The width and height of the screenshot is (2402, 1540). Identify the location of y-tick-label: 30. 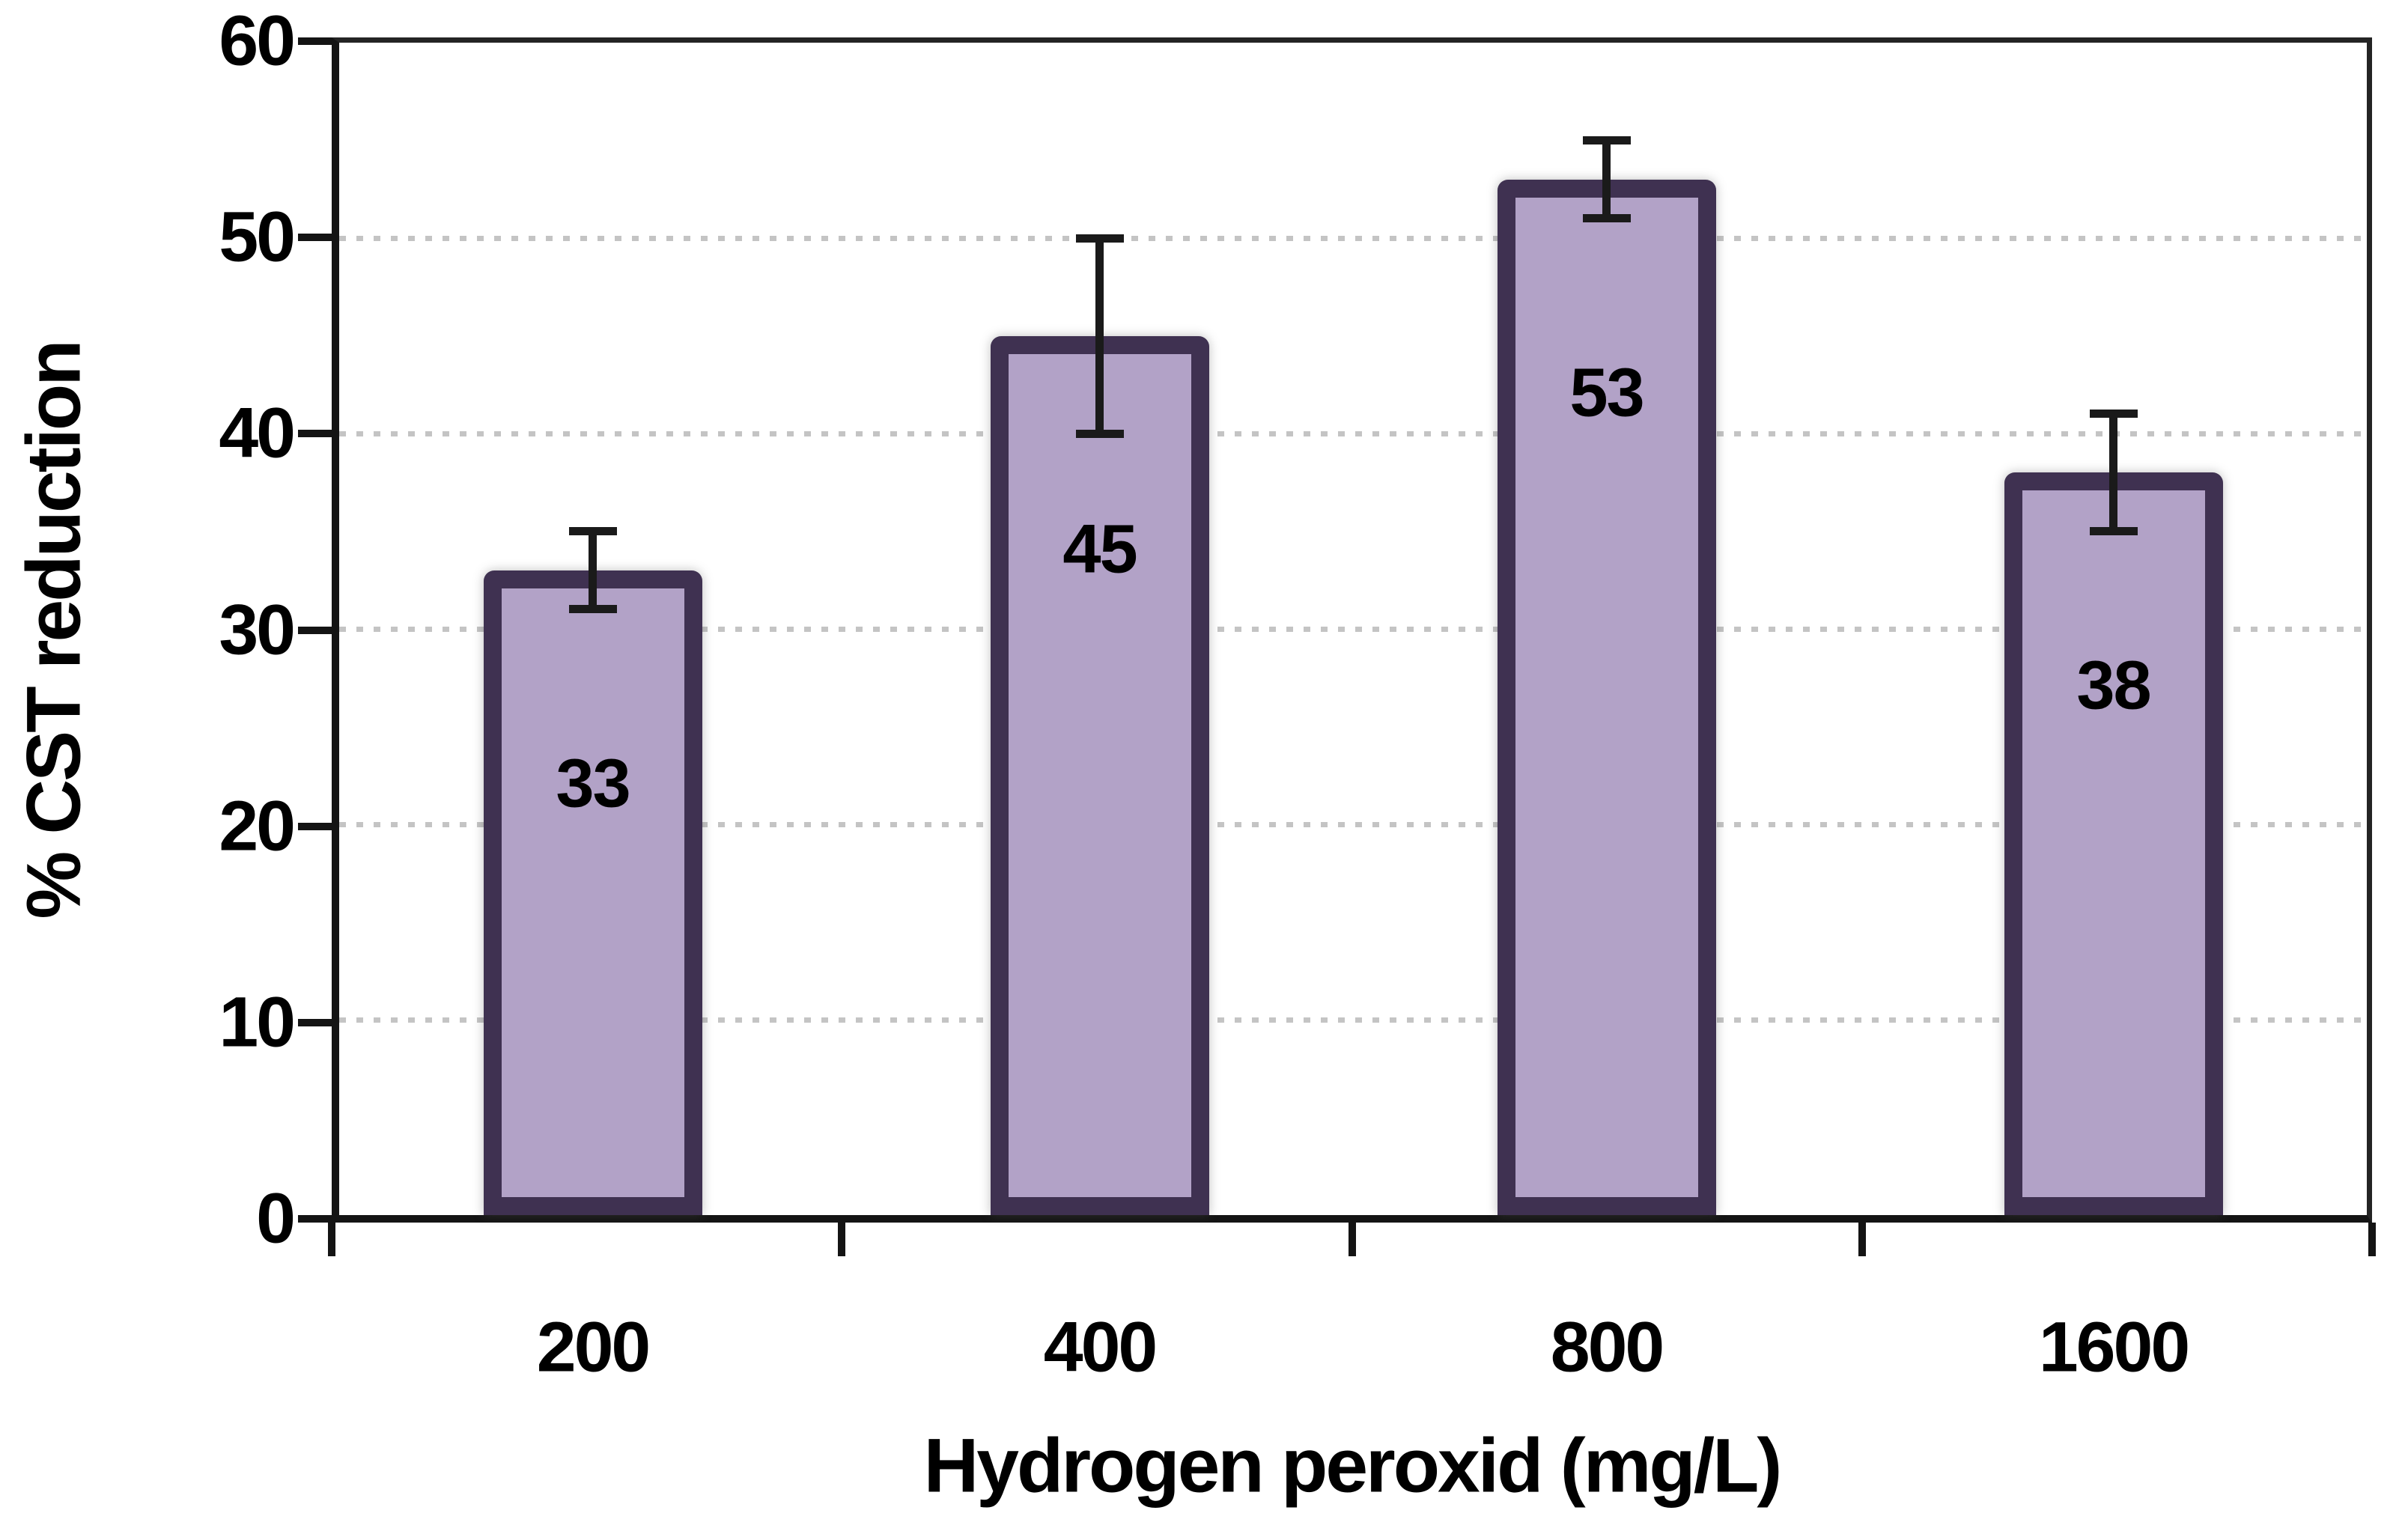
(257, 629).